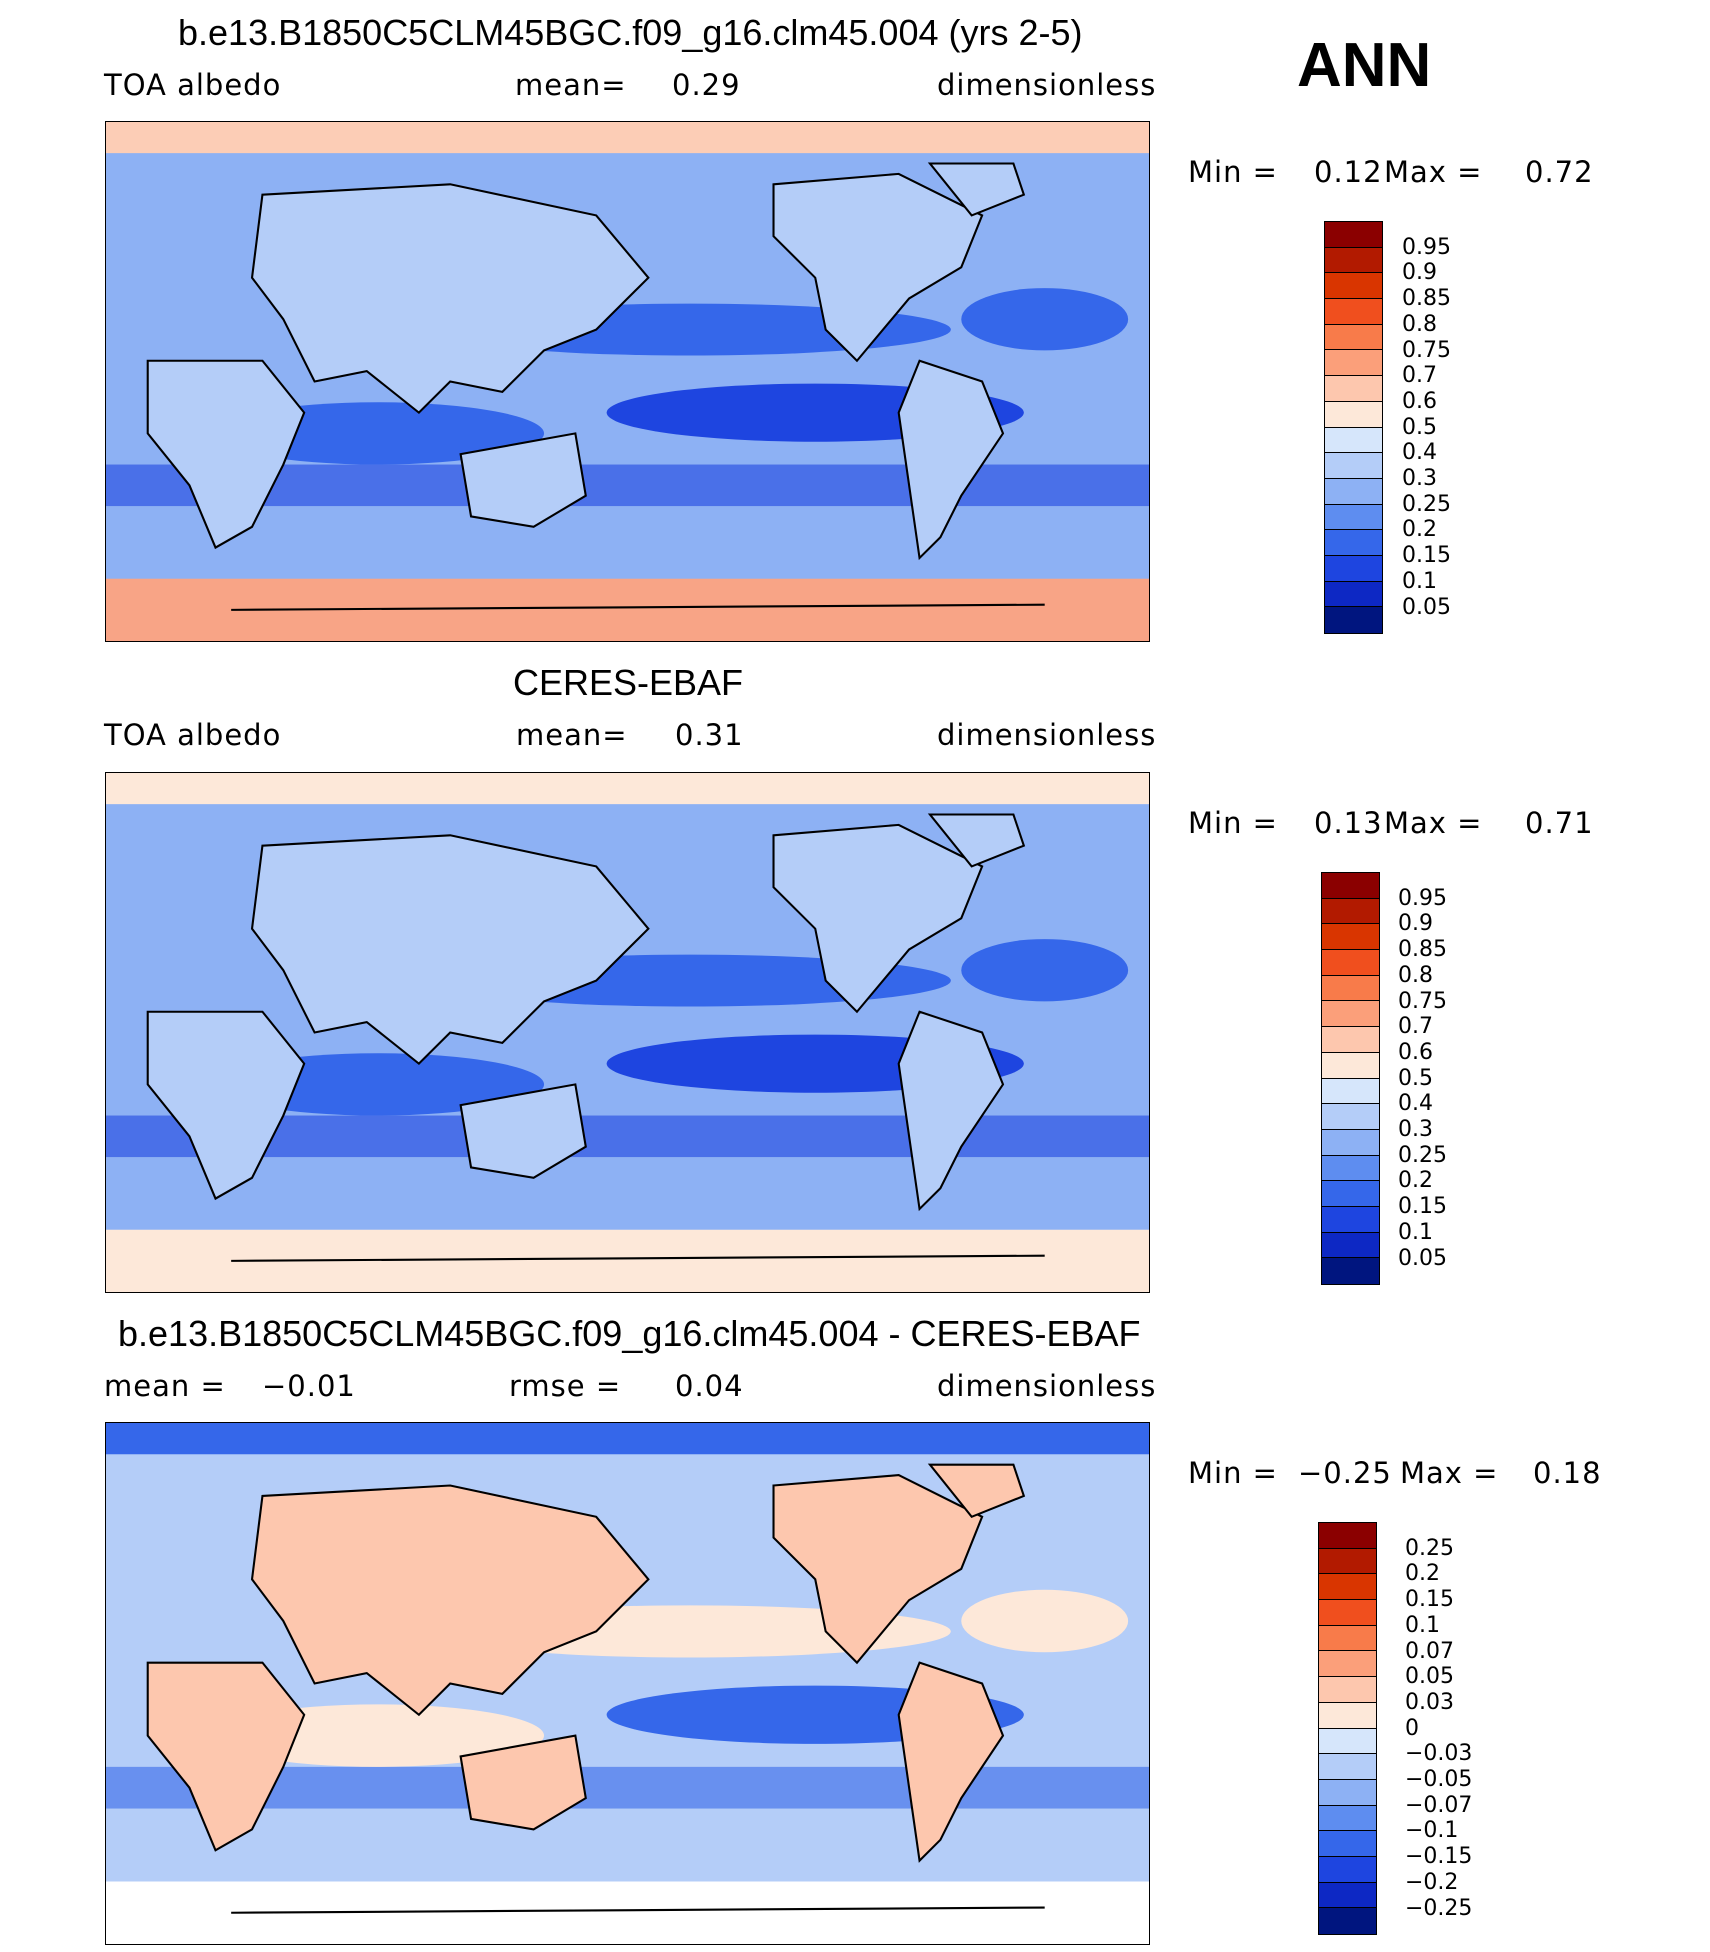  What do you see at coordinates (709, 735) in the screenshot?
I see `panel-obs-mean-value: 0.31` at bounding box center [709, 735].